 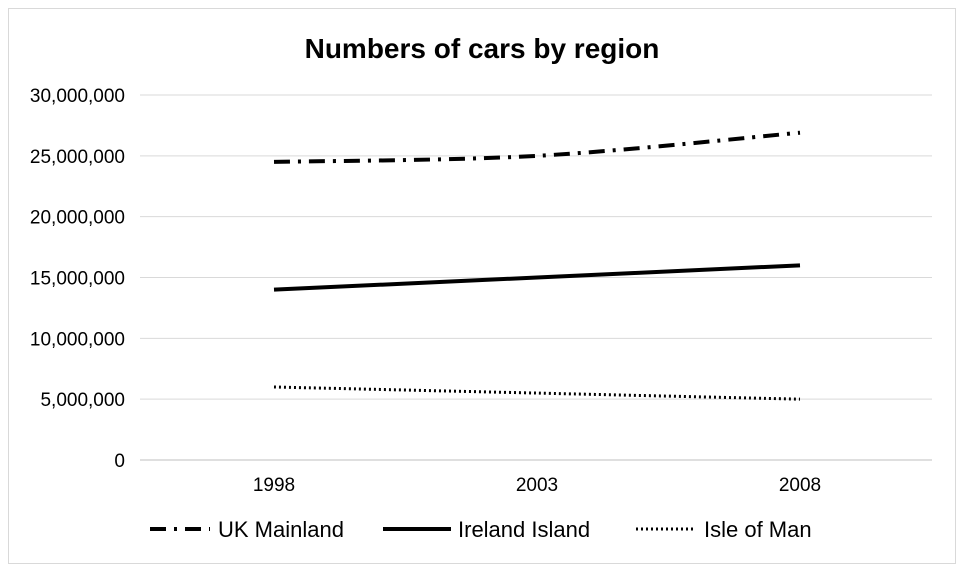 What do you see at coordinates (77, 218) in the screenshot?
I see `y-tick-label: 20,000,000` at bounding box center [77, 218].